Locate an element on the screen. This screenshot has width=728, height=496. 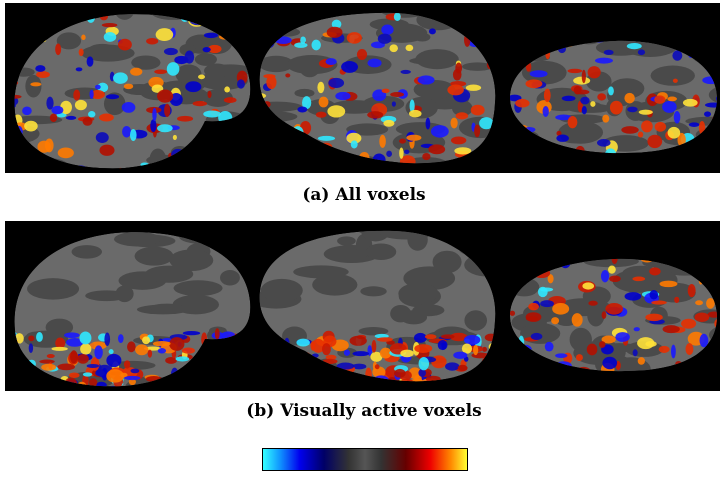
caption: (b) Visually active voxels is located at coordinates (364, 411).